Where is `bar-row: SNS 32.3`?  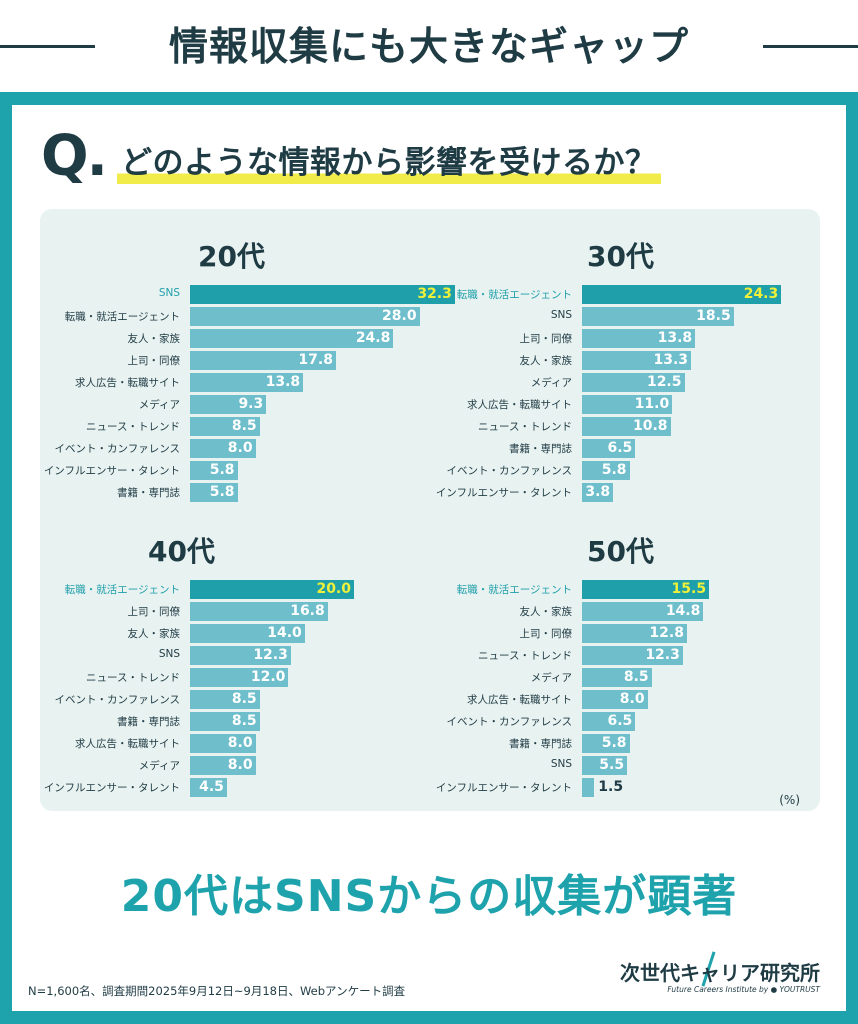
bar-row: SNS 32.3 is located at coordinates (247, 295).